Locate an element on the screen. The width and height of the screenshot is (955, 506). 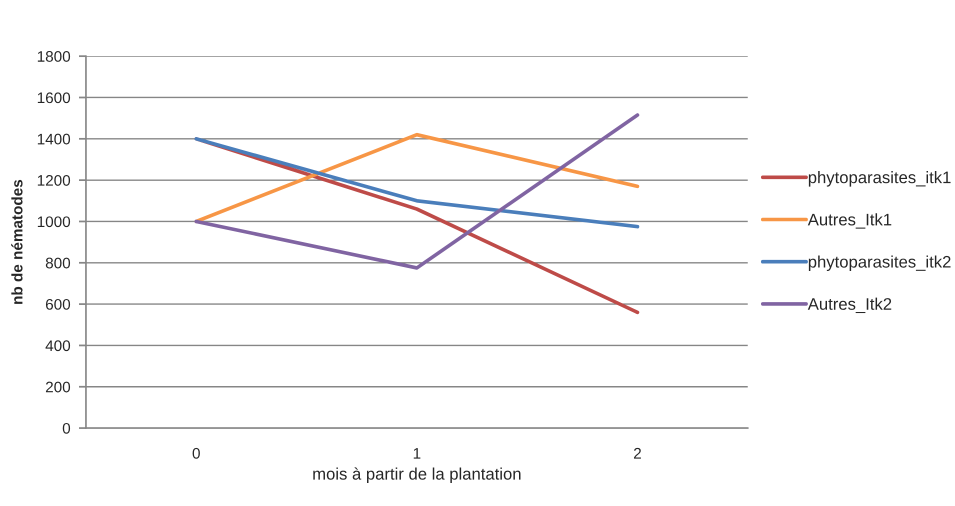
y-axis-title: nb de nématodes is located at coordinates (17, 242).